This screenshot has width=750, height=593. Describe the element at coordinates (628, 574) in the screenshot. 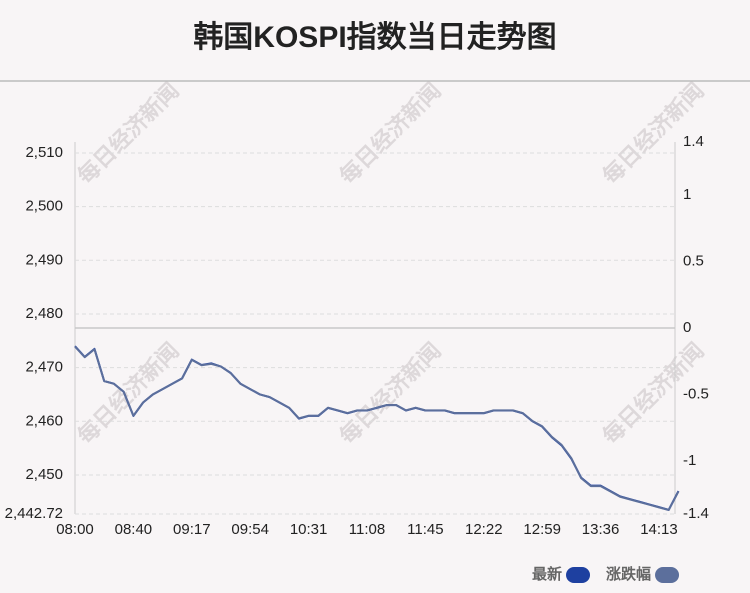

I see `legend-label: 涨跌幅` at that location.